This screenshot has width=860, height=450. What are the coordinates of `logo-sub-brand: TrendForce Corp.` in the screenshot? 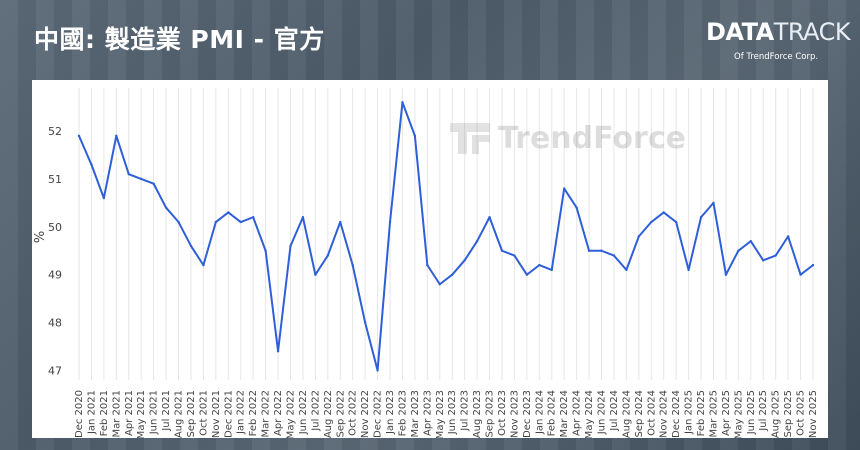 It's located at (782, 57).